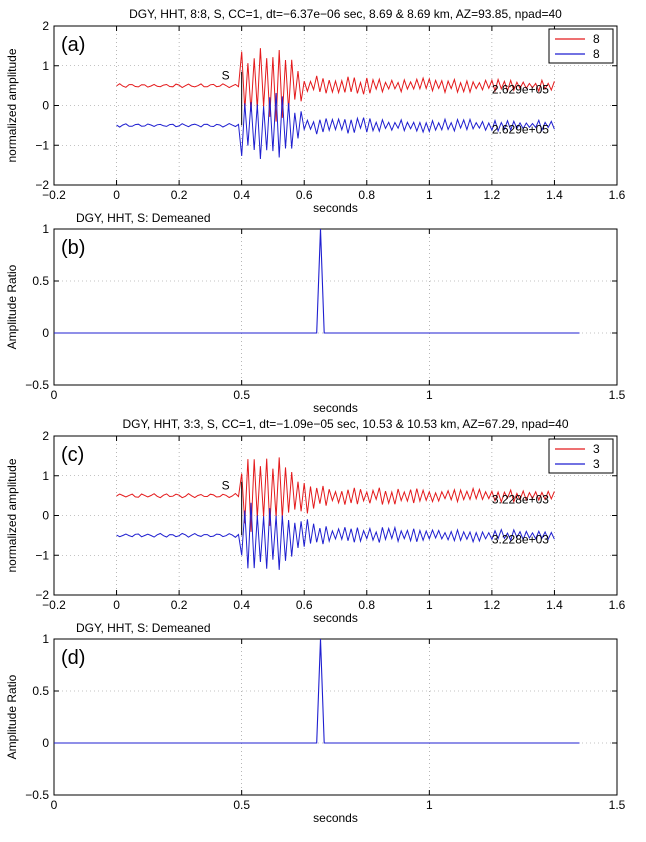 Image resolution: width=646 pixels, height=842 pixels. I want to click on panel-label: (a), so click(73, 45).